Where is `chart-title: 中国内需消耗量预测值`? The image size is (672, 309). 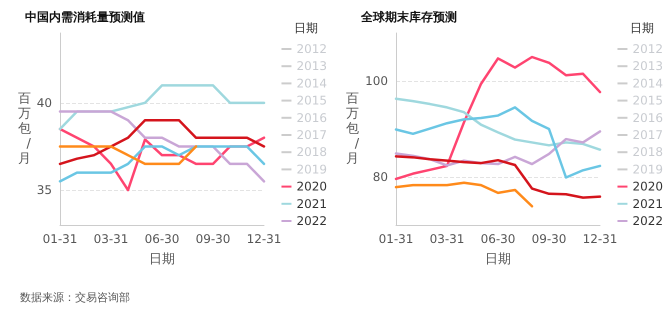 chart-title: 中国内需消耗量预测值 is located at coordinates (85, 17).